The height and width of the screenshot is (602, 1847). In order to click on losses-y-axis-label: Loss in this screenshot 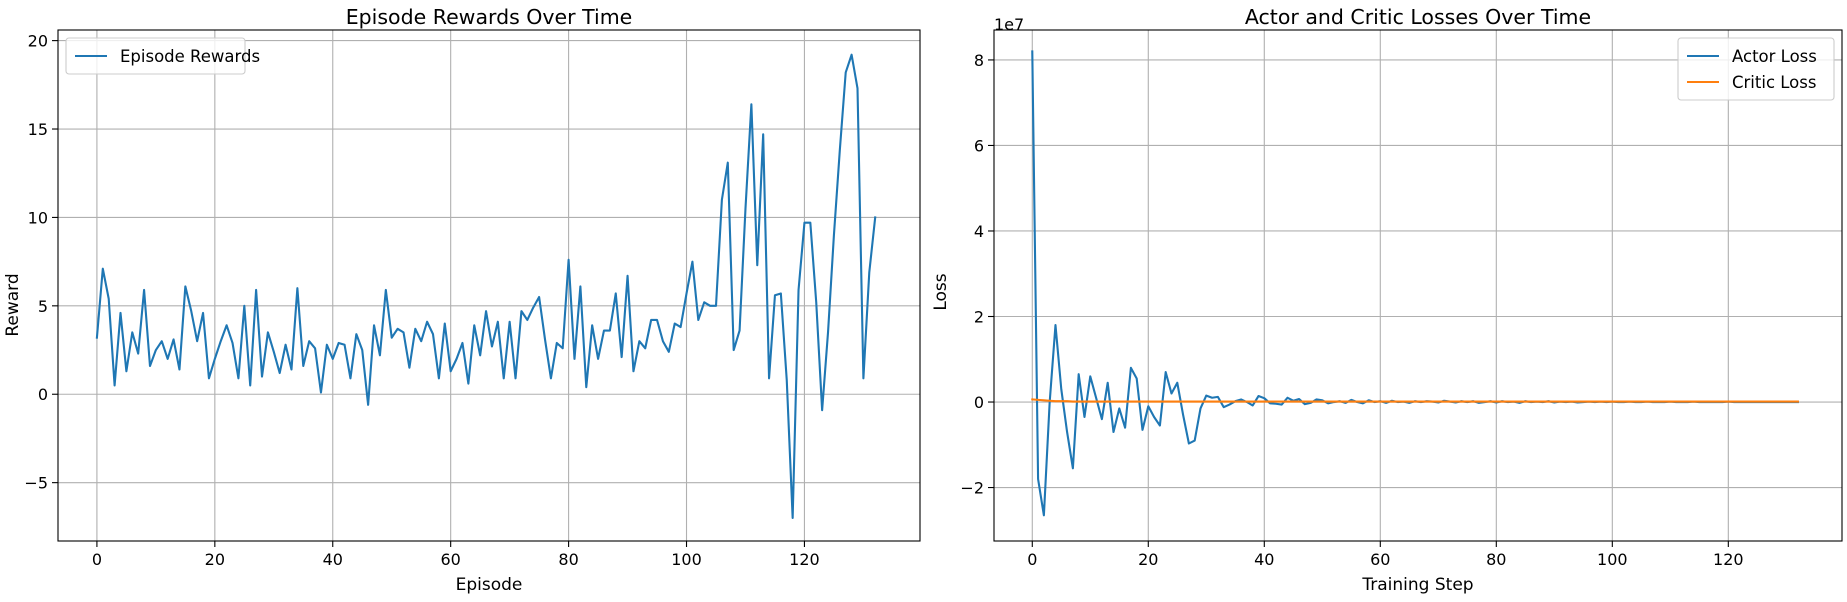, I will do `click(941, 291)`.